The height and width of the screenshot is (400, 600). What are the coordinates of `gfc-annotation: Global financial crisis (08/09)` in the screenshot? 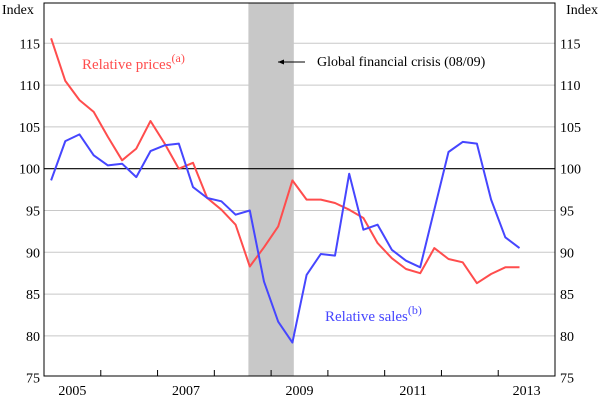 It's located at (382, 62).